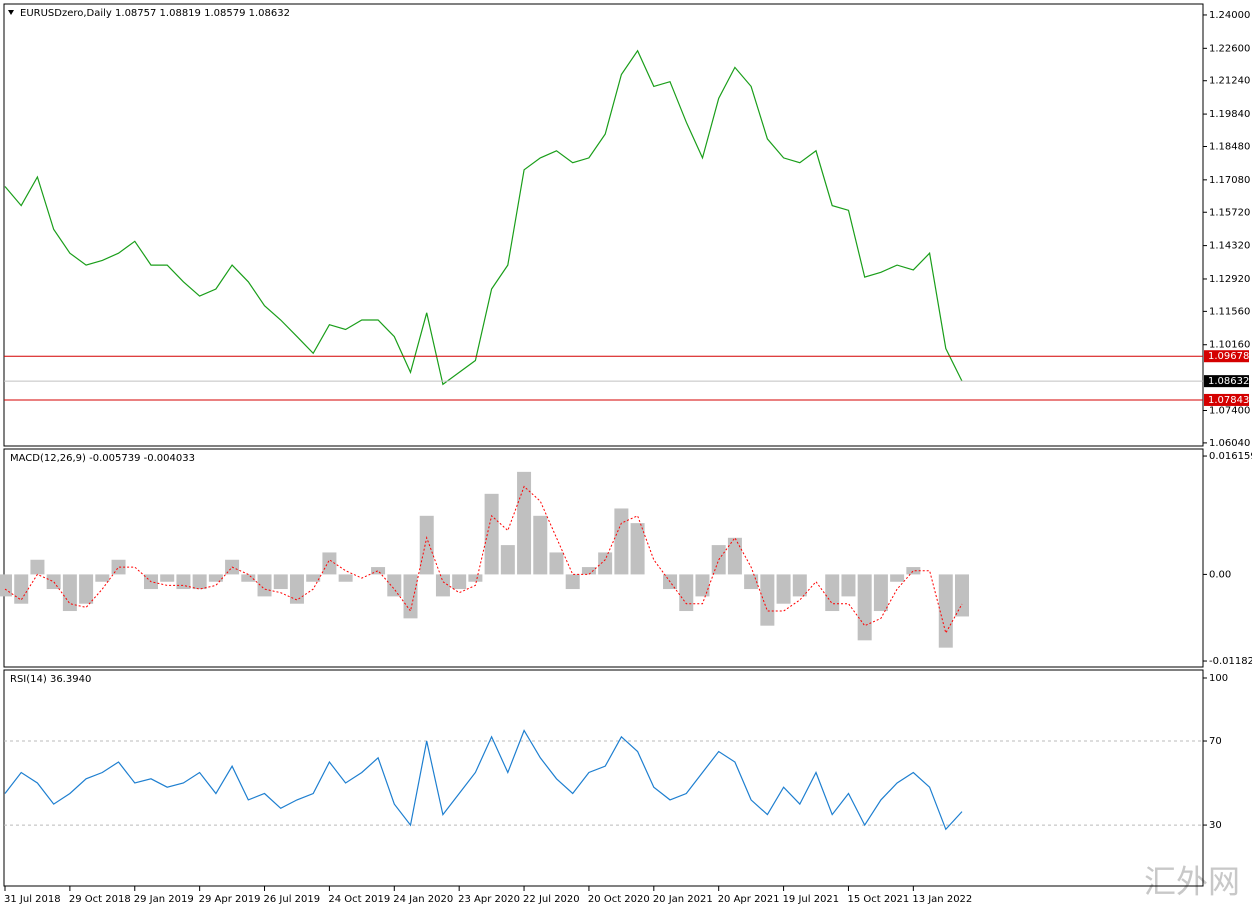 This screenshot has width=1252, height=913. Describe the element at coordinates (1220, 574) in the screenshot. I see `y-tick-label: 0.00` at that location.